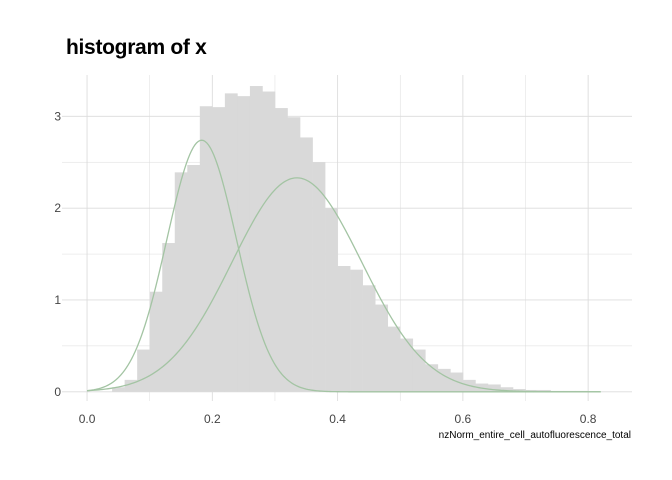 The height and width of the screenshot is (480, 672). I want to click on x-tick-label: 0.0, so click(87, 419).